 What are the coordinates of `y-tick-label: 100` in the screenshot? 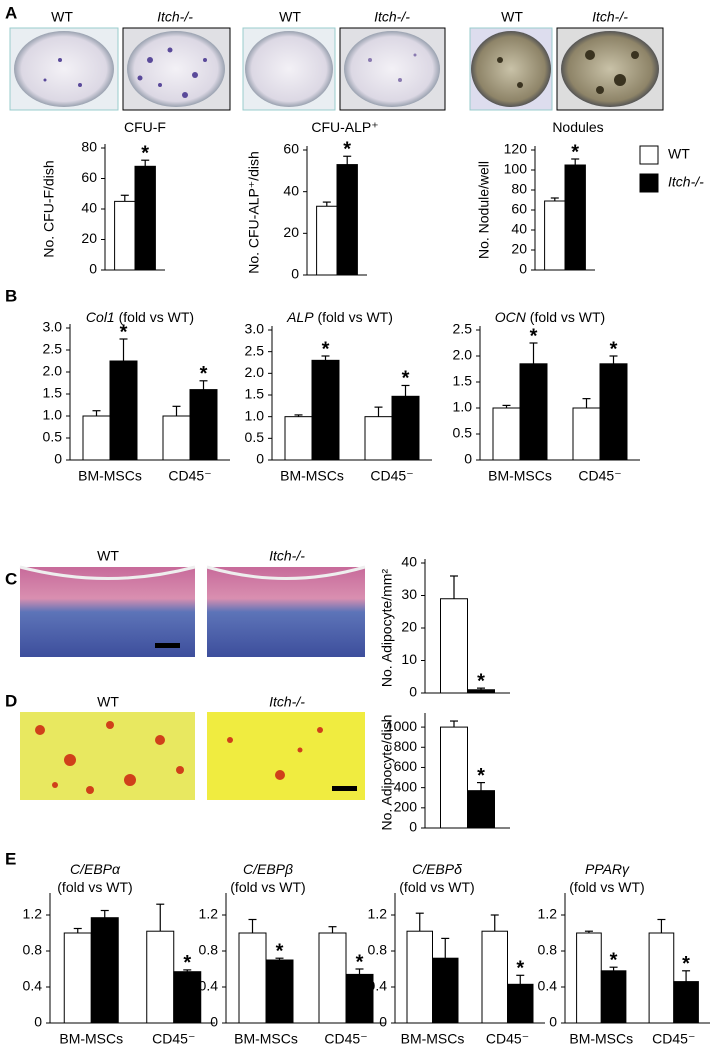 It's located at (516, 169).